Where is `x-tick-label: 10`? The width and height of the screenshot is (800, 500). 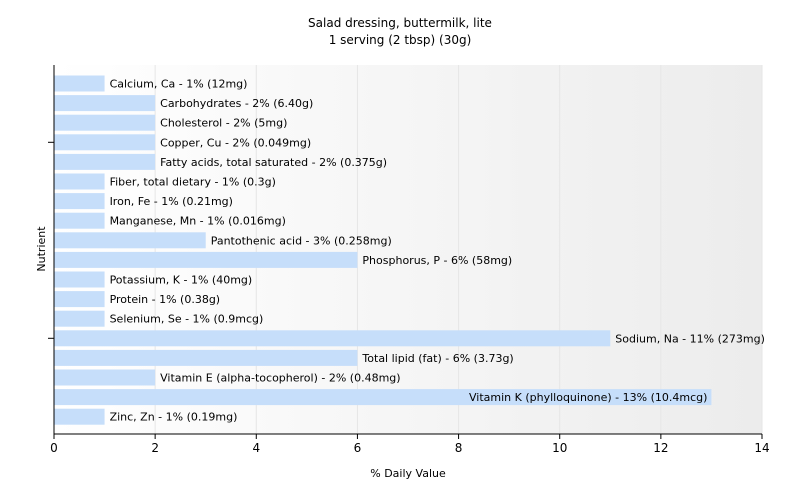 x-tick-label: 10 is located at coordinates (559, 448).